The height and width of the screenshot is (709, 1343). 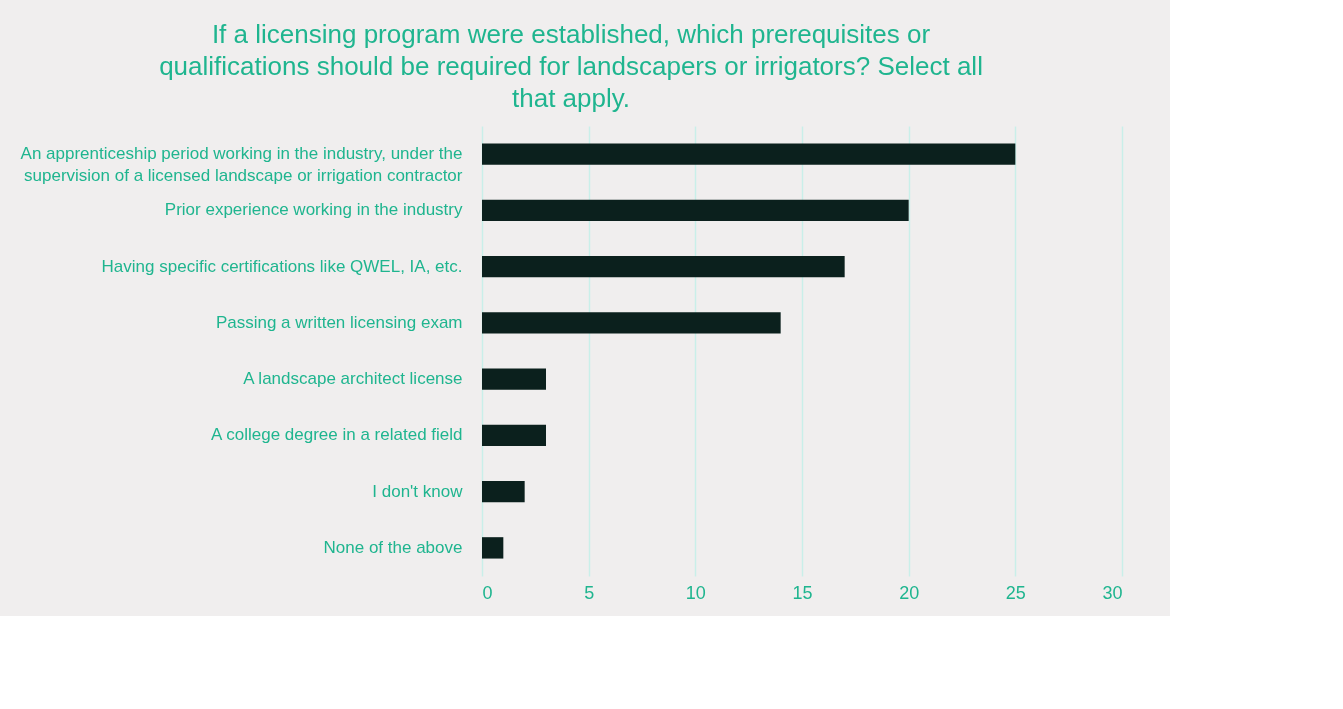 I want to click on y-tick-label: I don't know, so click(x=418, y=491).